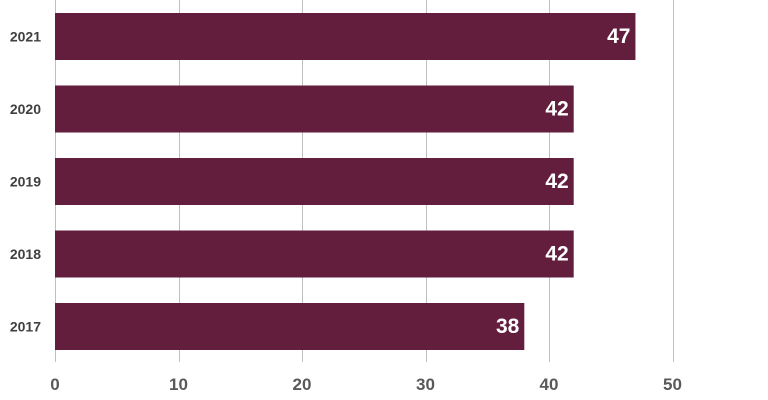  I want to click on bar-2017, so click(290, 326).